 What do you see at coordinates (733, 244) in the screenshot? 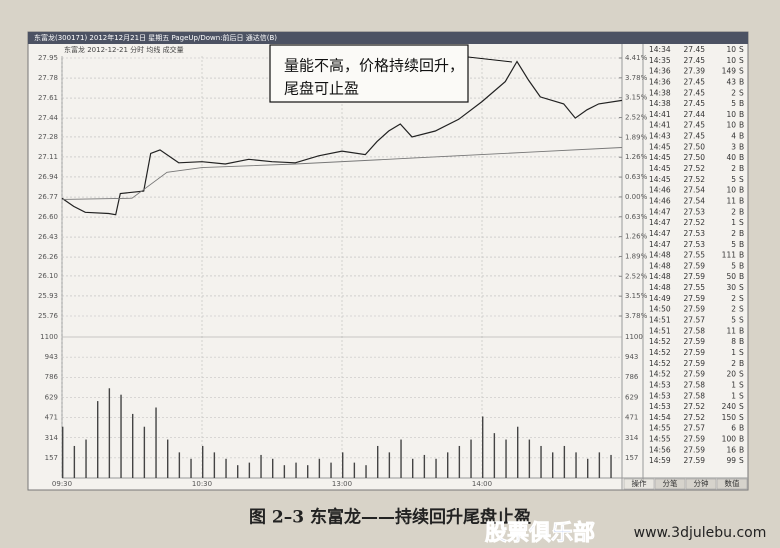
I see `trade-volume: 5` at bounding box center [733, 244].